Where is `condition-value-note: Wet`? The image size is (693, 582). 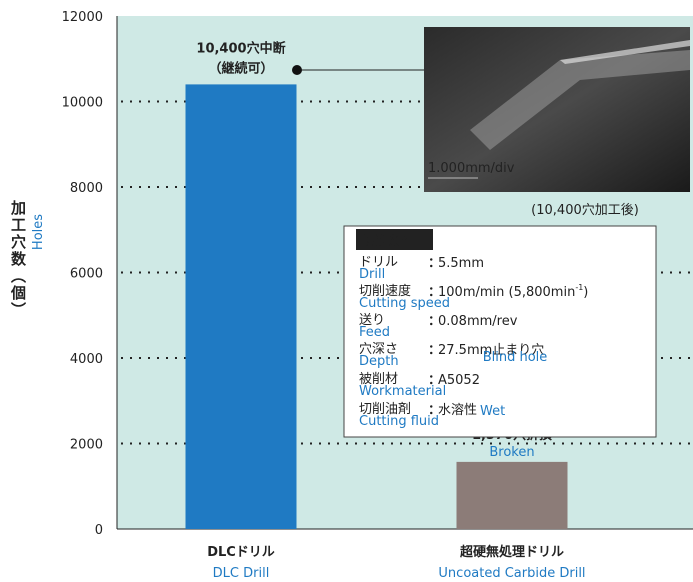
condition-value-note: Wet is located at coordinates (492, 411).